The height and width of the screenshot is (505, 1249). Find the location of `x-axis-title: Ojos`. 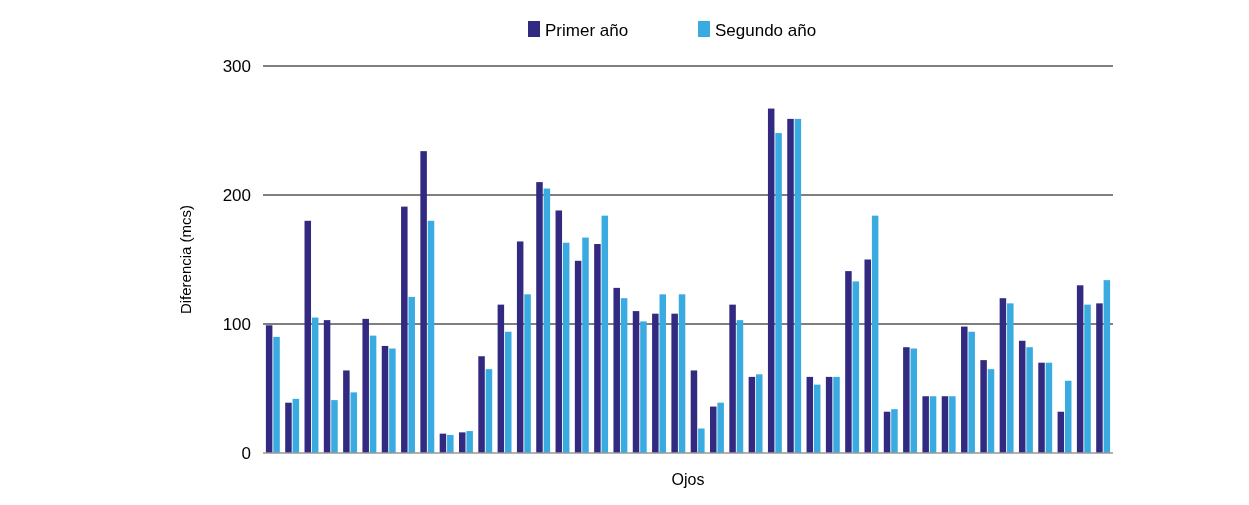

x-axis-title: Ojos is located at coordinates (688, 479).